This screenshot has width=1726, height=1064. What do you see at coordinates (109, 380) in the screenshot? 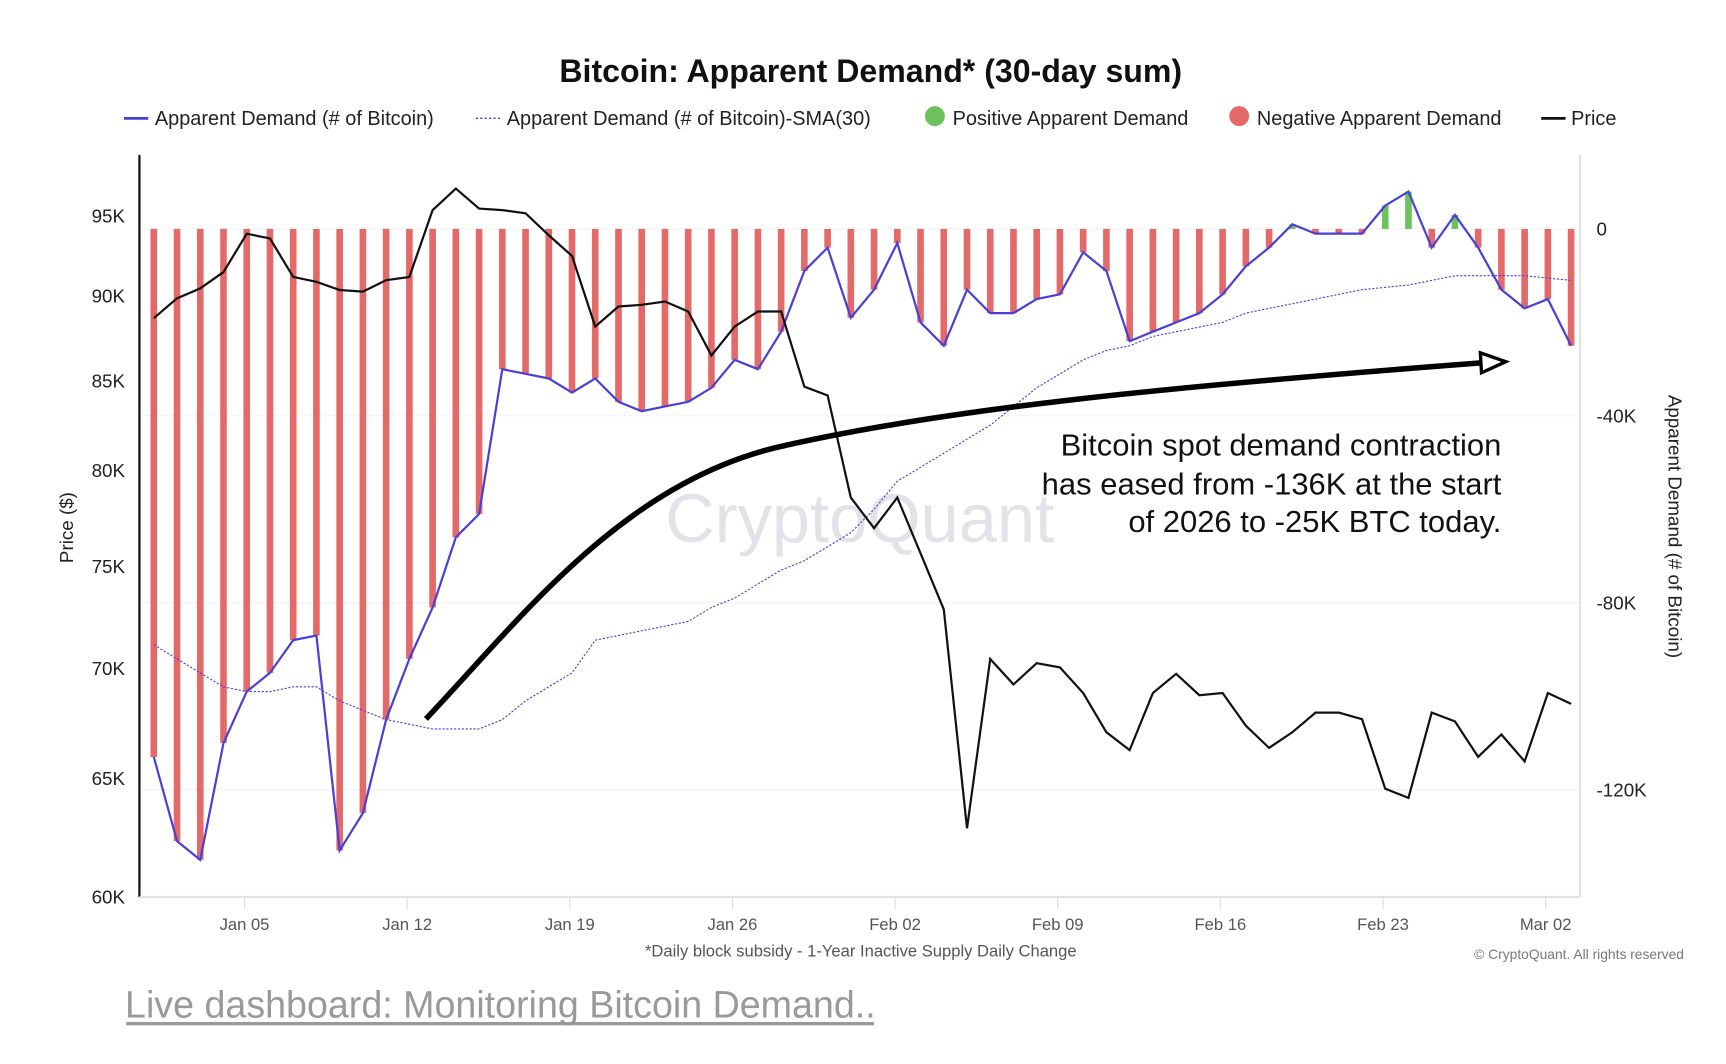
I see `left-tick-label: 85K` at bounding box center [109, 380].